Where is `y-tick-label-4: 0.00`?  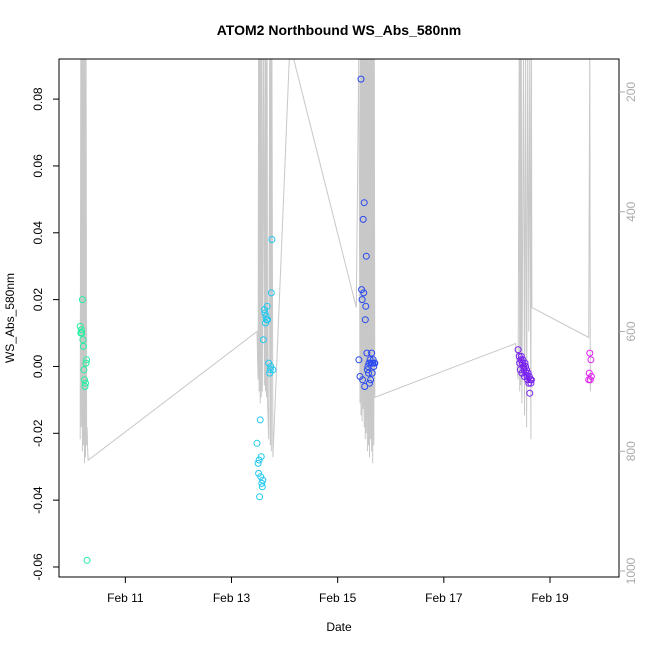
y-tick-label-4: 0.00 is located at coordinates (38, 366).